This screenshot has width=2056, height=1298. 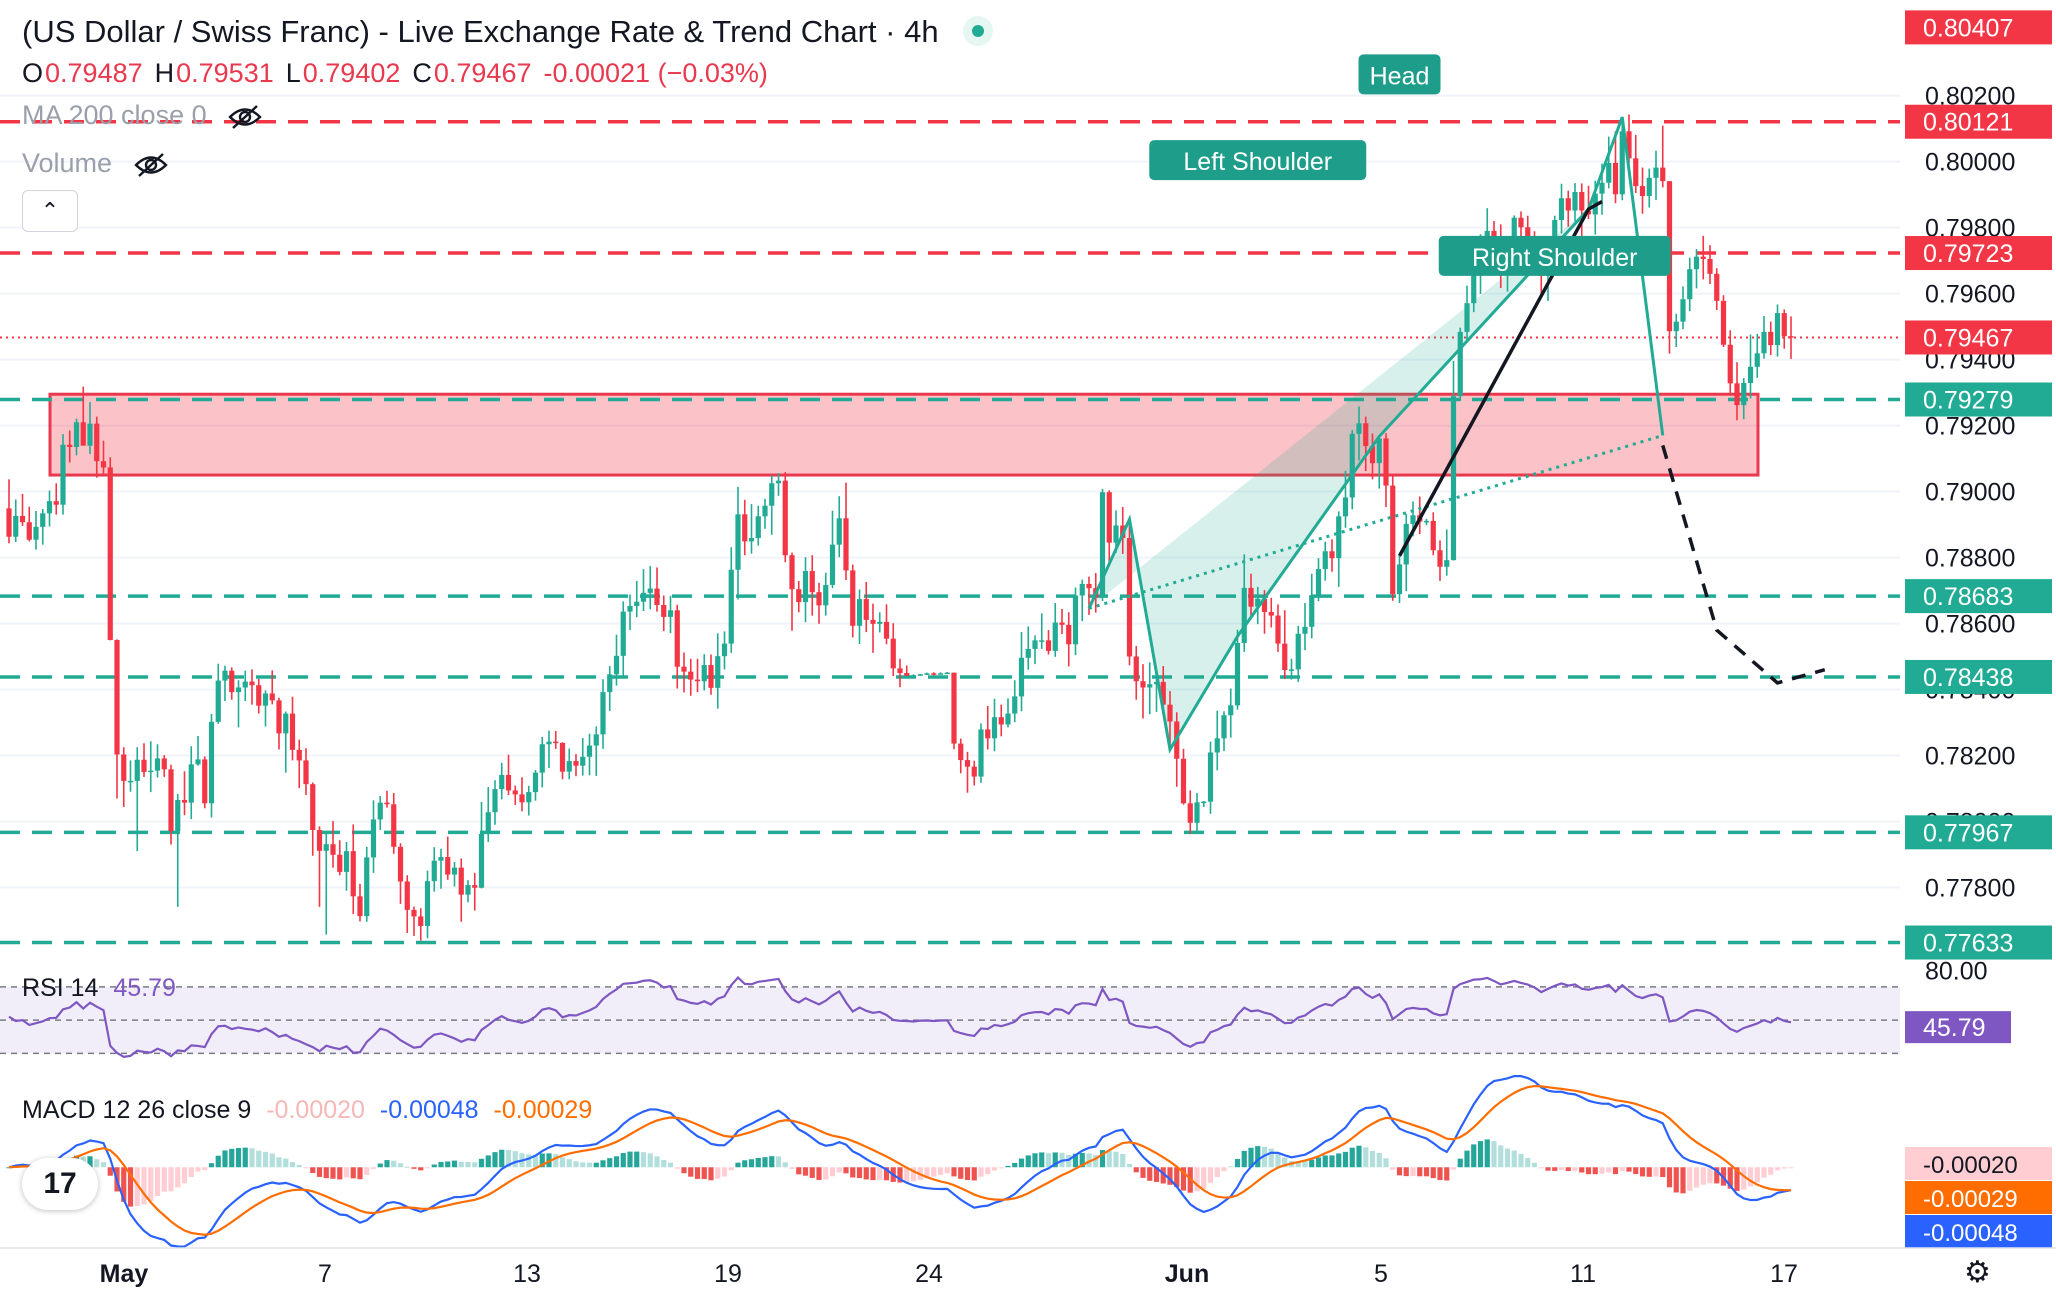 I want to click on ma-legend: MA 200 close 0, so click(x=142, y=115).